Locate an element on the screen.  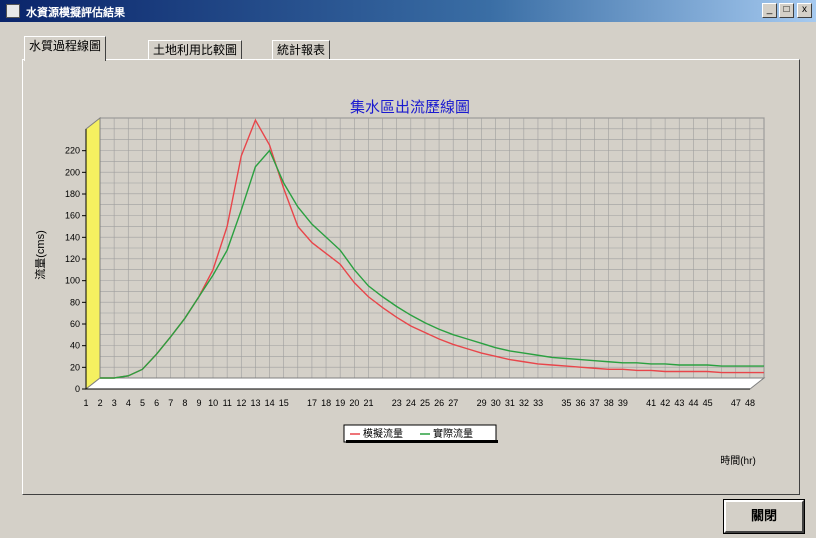
x-tick-label: 14 is located at coordinates (270, 403).